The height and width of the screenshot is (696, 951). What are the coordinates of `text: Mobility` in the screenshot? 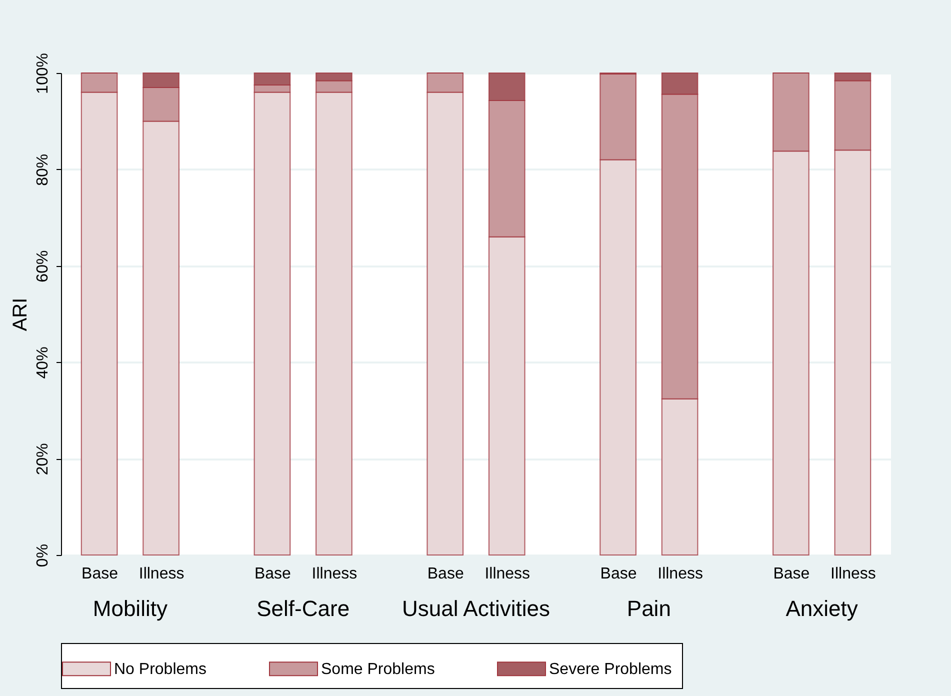 It's located at (130, 608).